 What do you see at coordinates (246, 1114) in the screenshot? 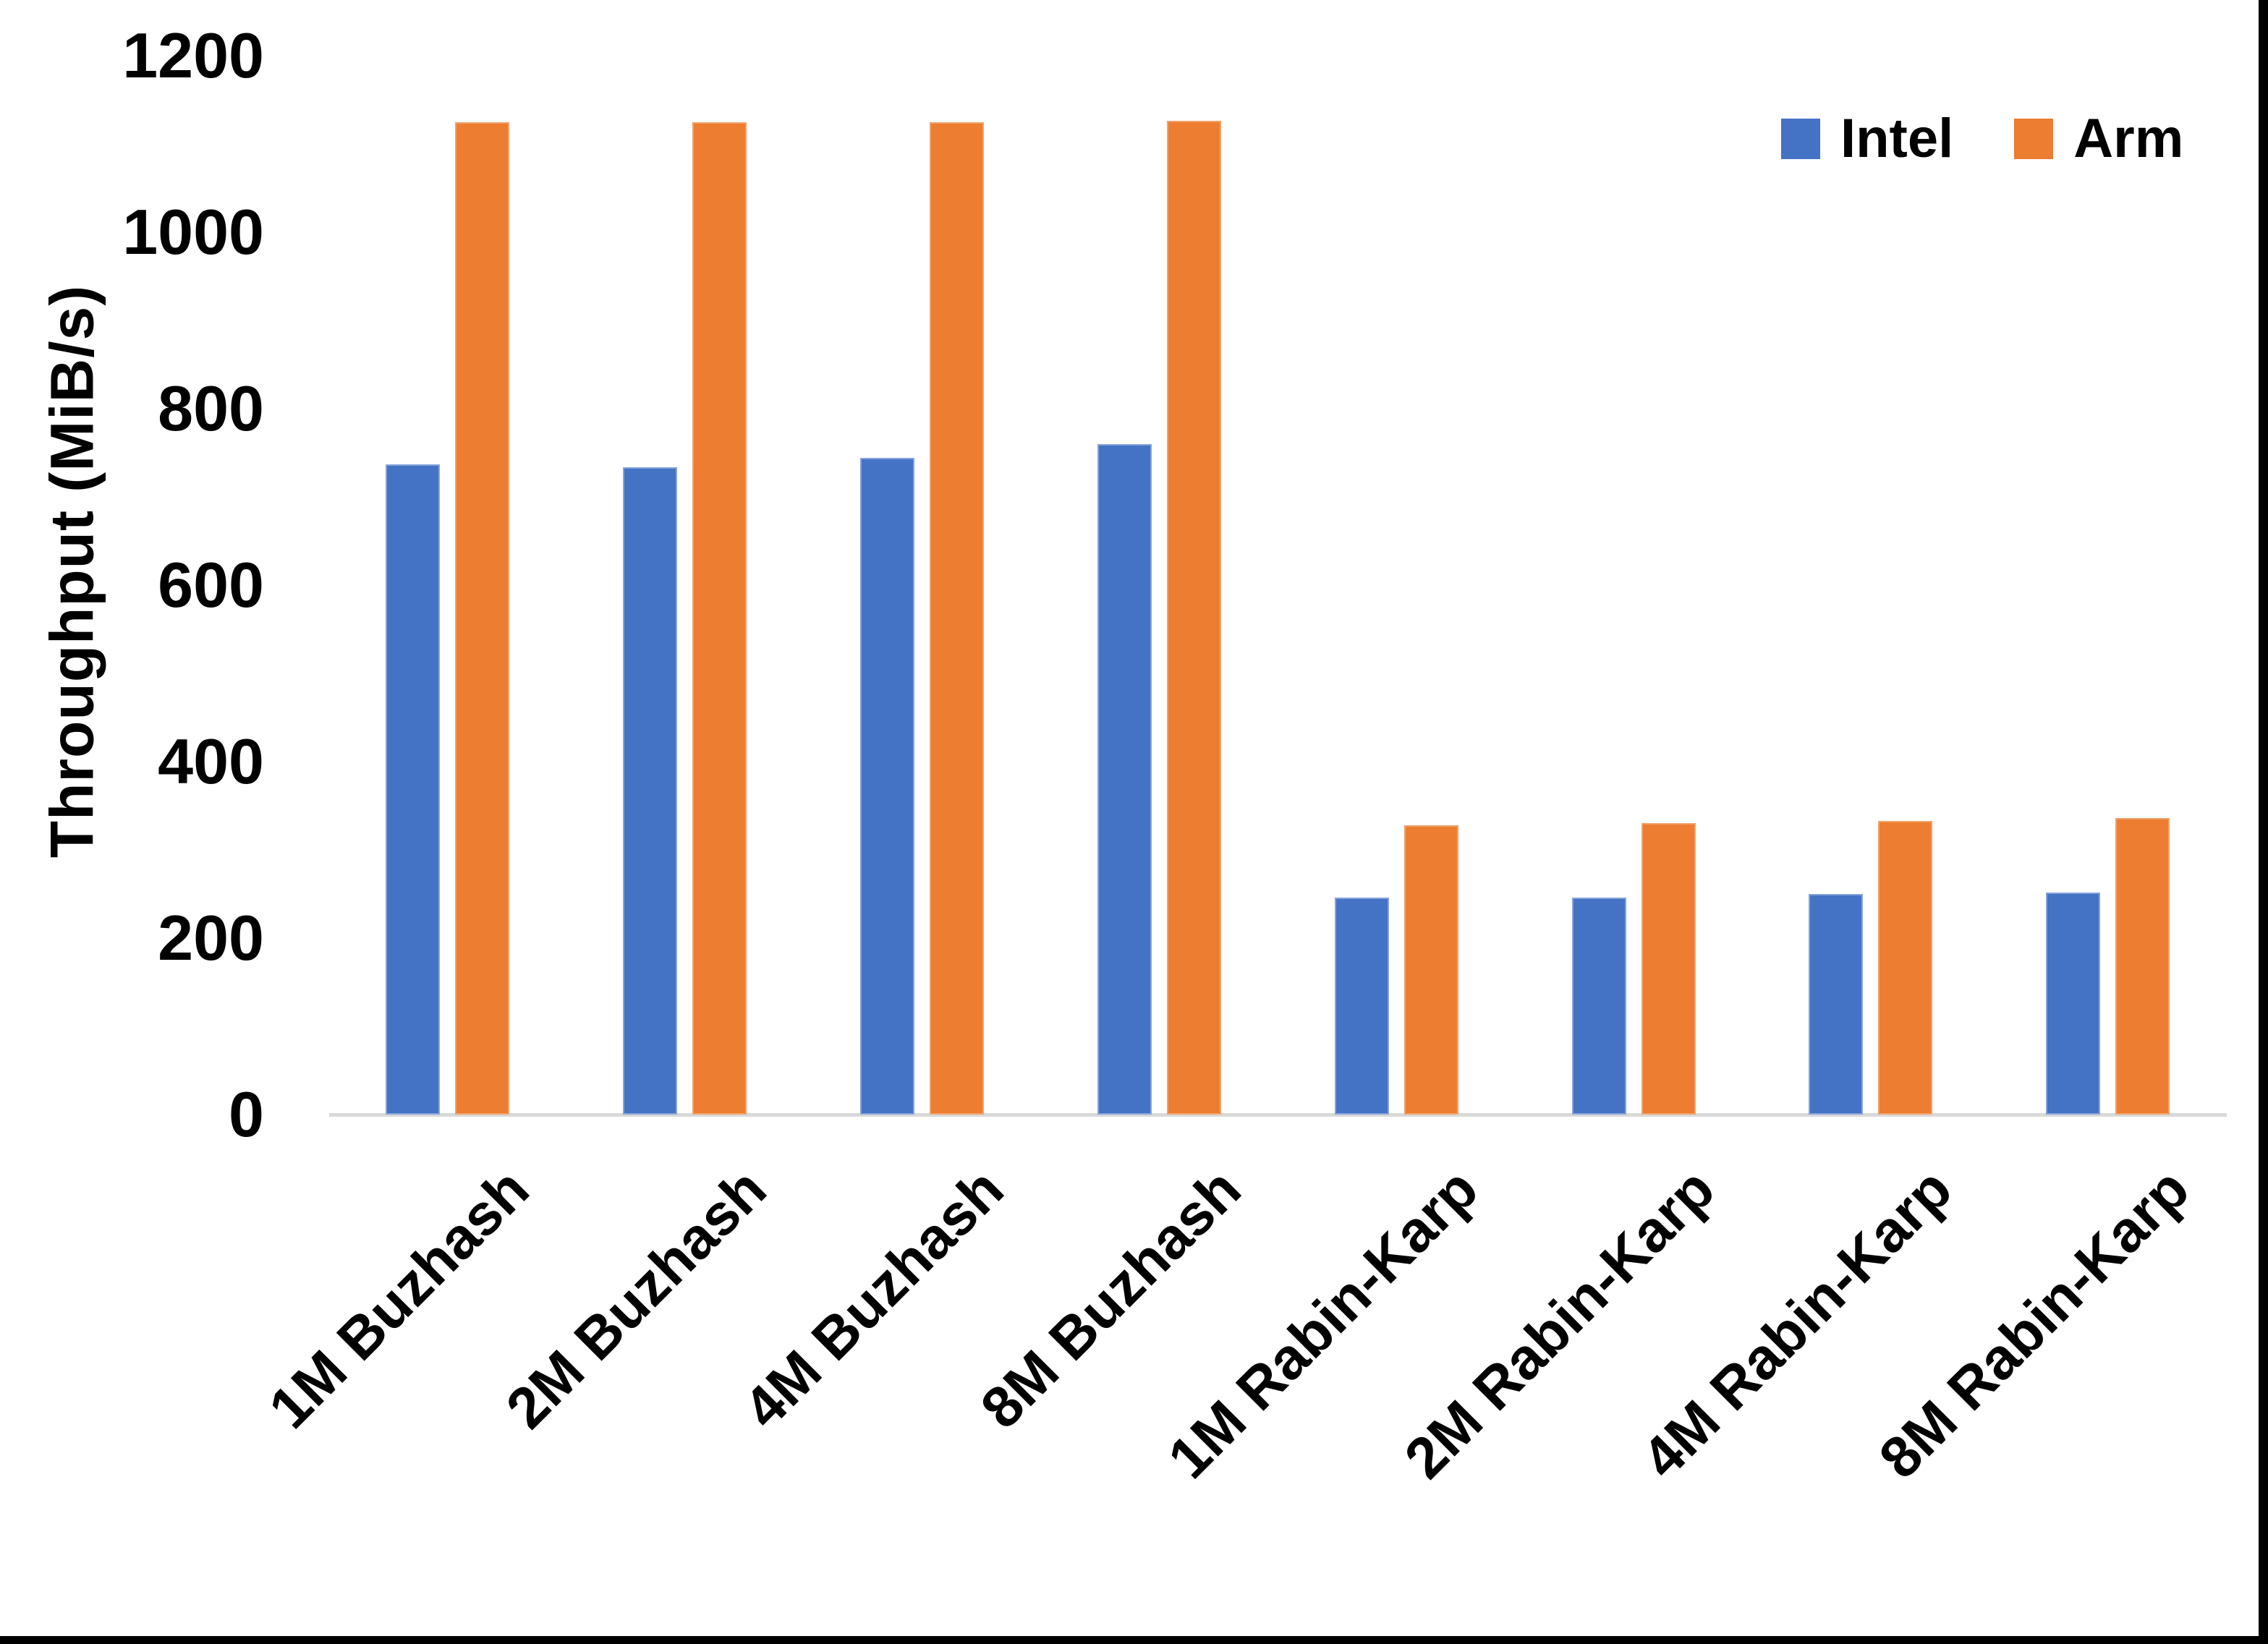
I see `y-tick-label-0: 0` at bounding box center [246, 1114].